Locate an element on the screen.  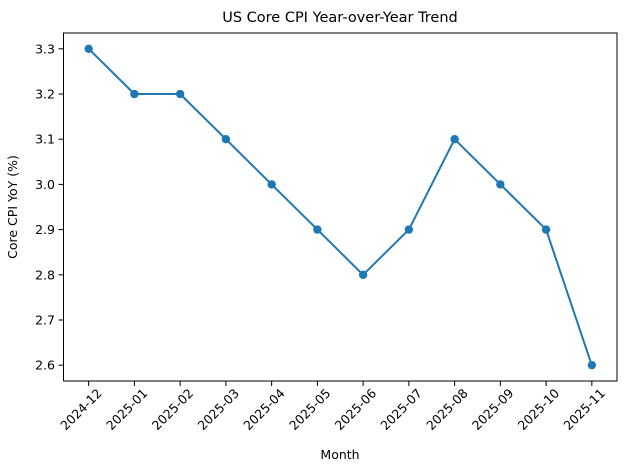
y-axis-label: Core CPI YoY (%) is located at coordinates (12, 207).